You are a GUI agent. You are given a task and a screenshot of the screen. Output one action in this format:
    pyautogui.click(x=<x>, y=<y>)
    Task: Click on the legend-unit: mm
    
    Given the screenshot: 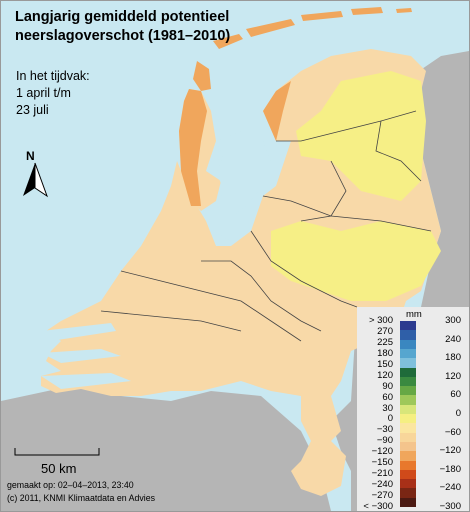 What is the action you would take?
    pyautogui.click(x=414, y=314)
    